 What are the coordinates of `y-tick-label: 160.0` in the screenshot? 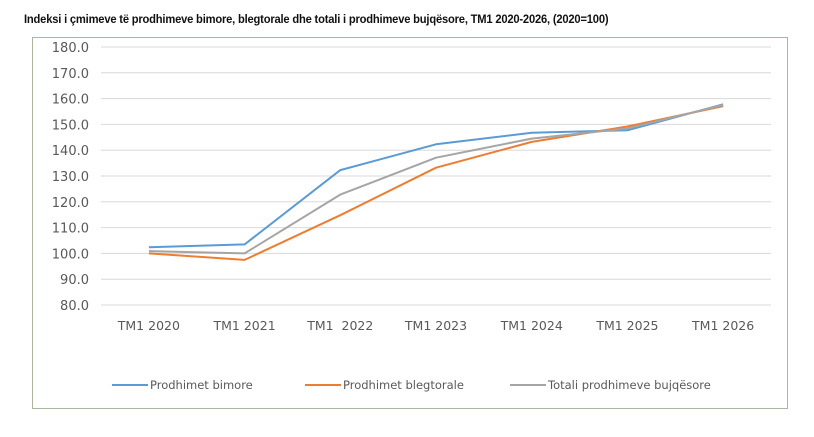 It's located at (70, 100).